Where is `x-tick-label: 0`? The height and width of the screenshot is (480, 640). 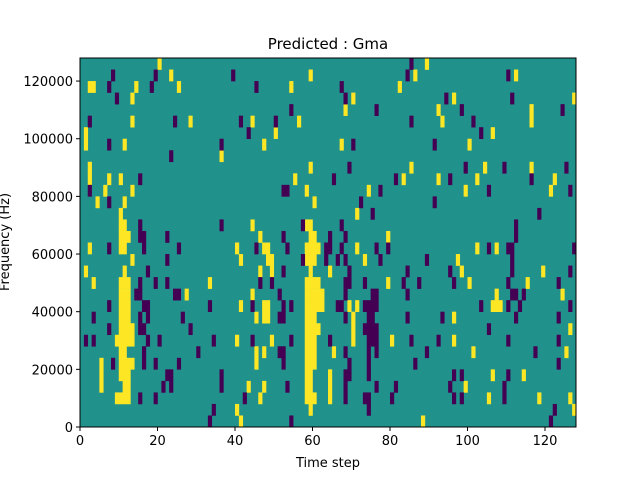
x-tick-label: 0 is located at coordinates (80, 441).